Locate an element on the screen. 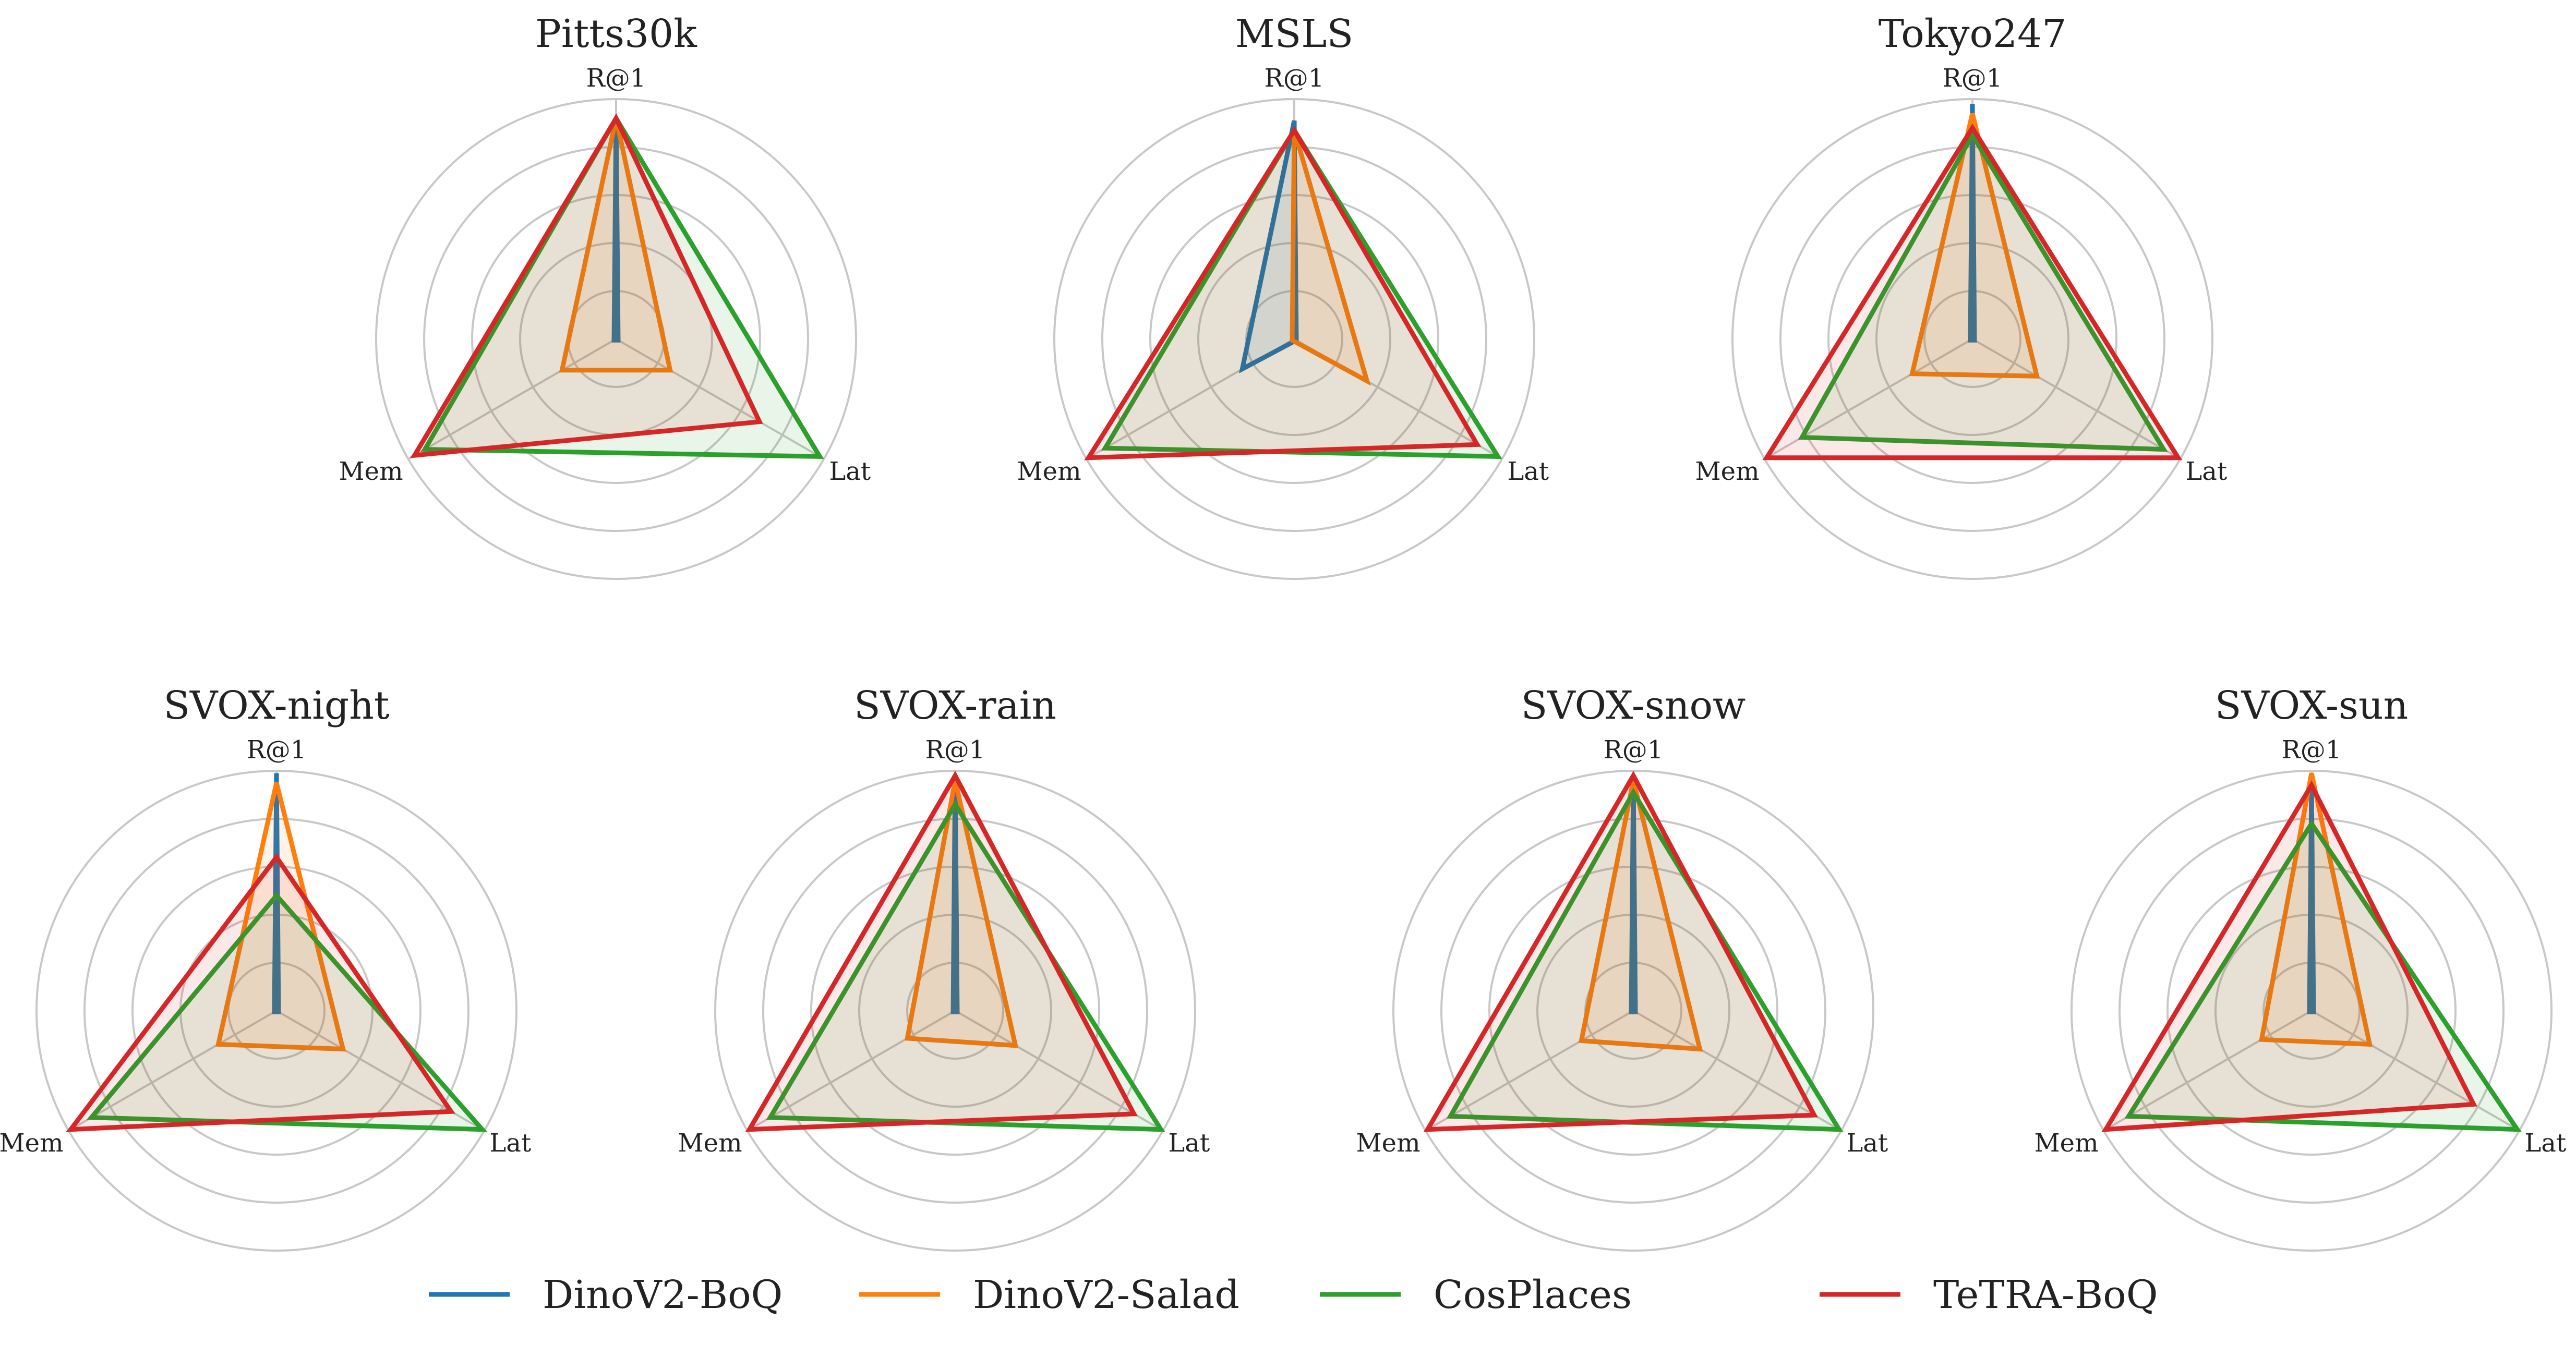 Image resolution: width=2576 pixels, height=1345 pixels. legend-label: TeTRA-BoQ is located at coordinates (2045, 1295).